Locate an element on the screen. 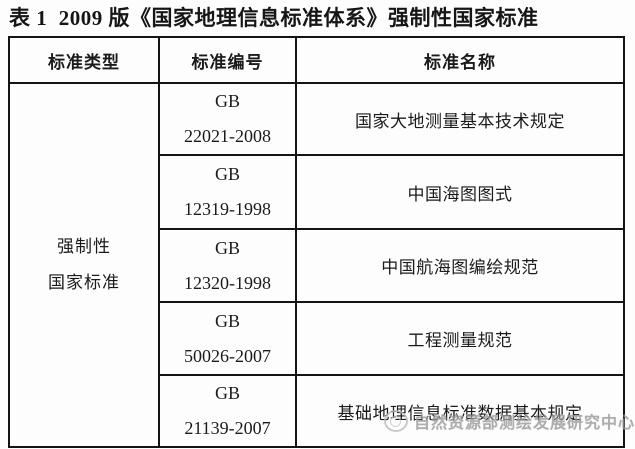 This screenshot has height=449, width=635. code-cell: GB 12320-1998 is located at coordinates (227, 265).